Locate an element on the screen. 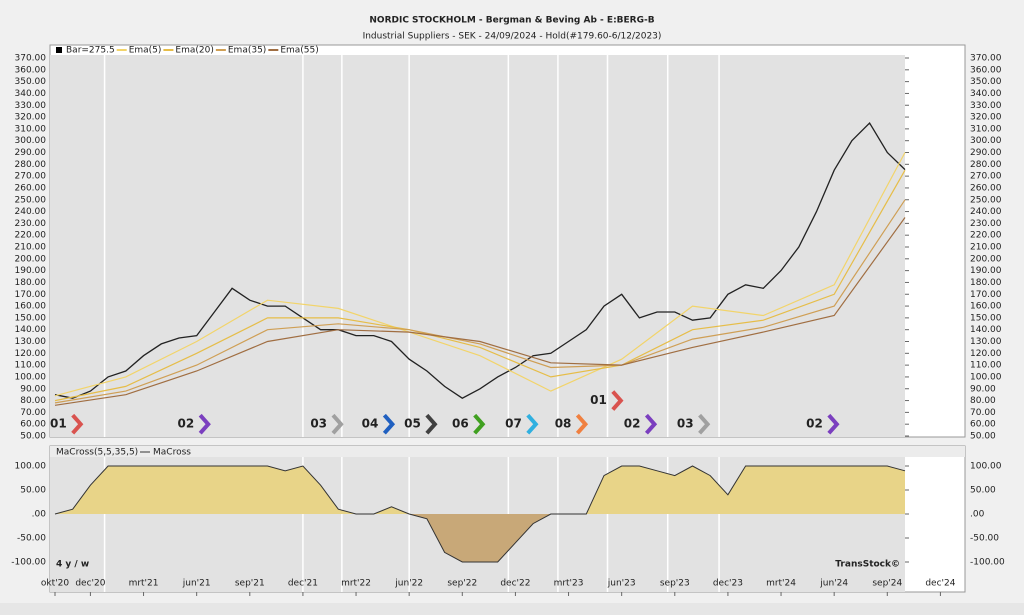  y-tick-label: 90.00 is located at coordinates (33, 389).